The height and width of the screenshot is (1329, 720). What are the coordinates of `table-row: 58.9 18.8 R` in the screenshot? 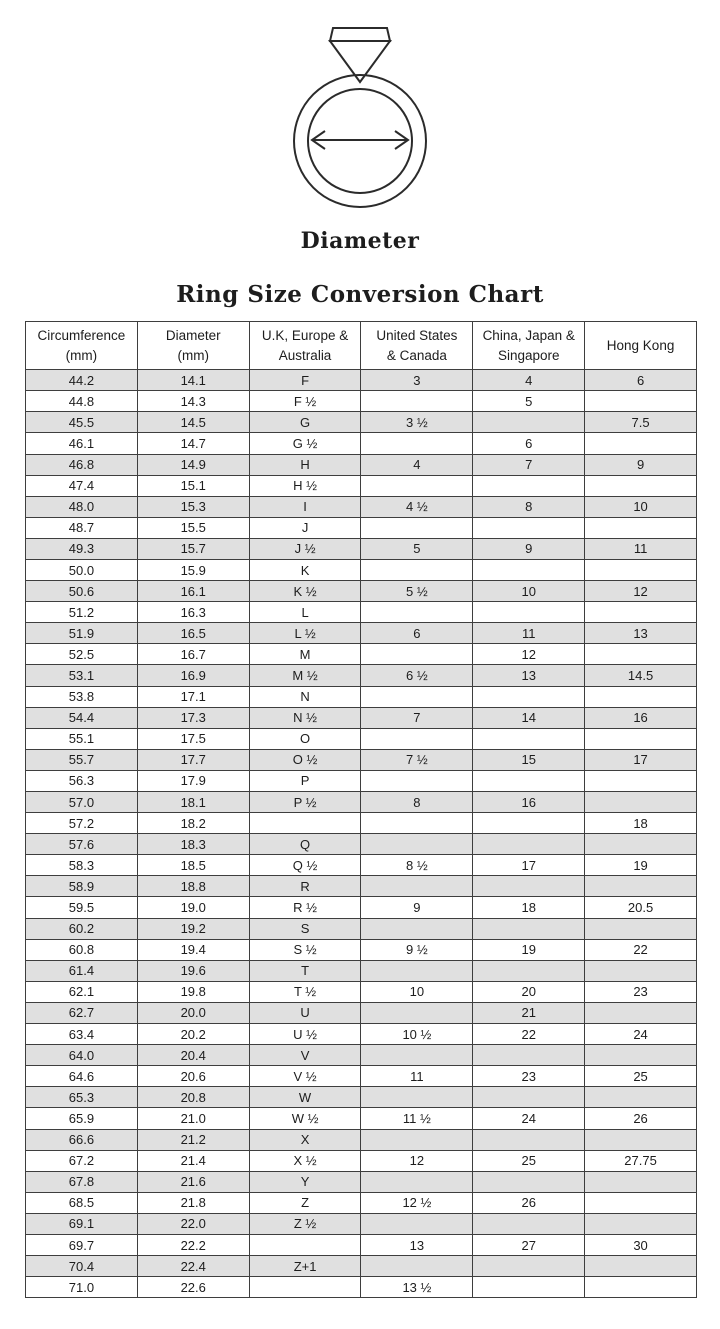 It's located at (361, 886).